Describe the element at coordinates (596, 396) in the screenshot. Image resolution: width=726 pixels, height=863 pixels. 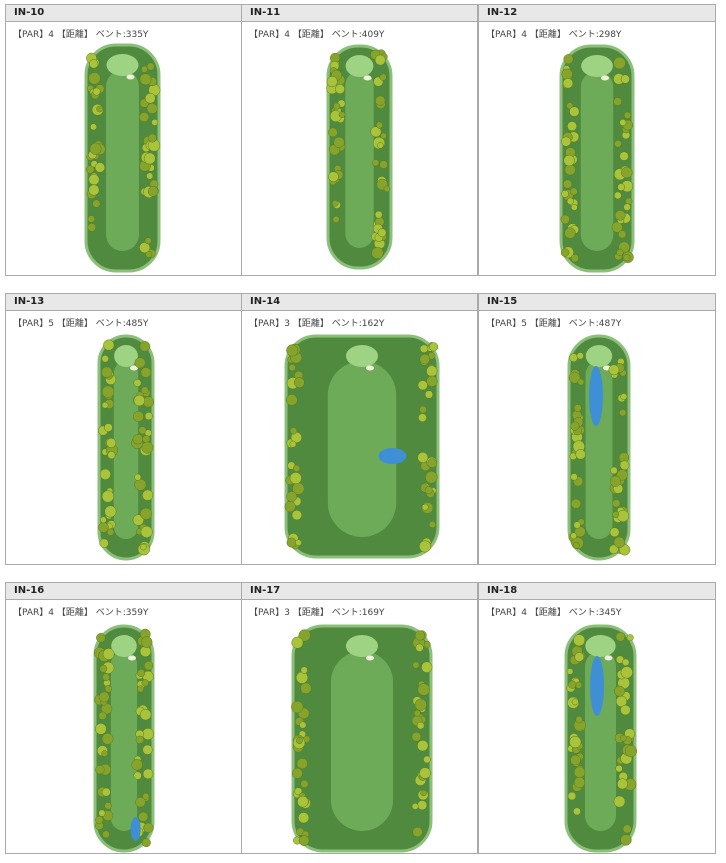
I see `water` at that location.